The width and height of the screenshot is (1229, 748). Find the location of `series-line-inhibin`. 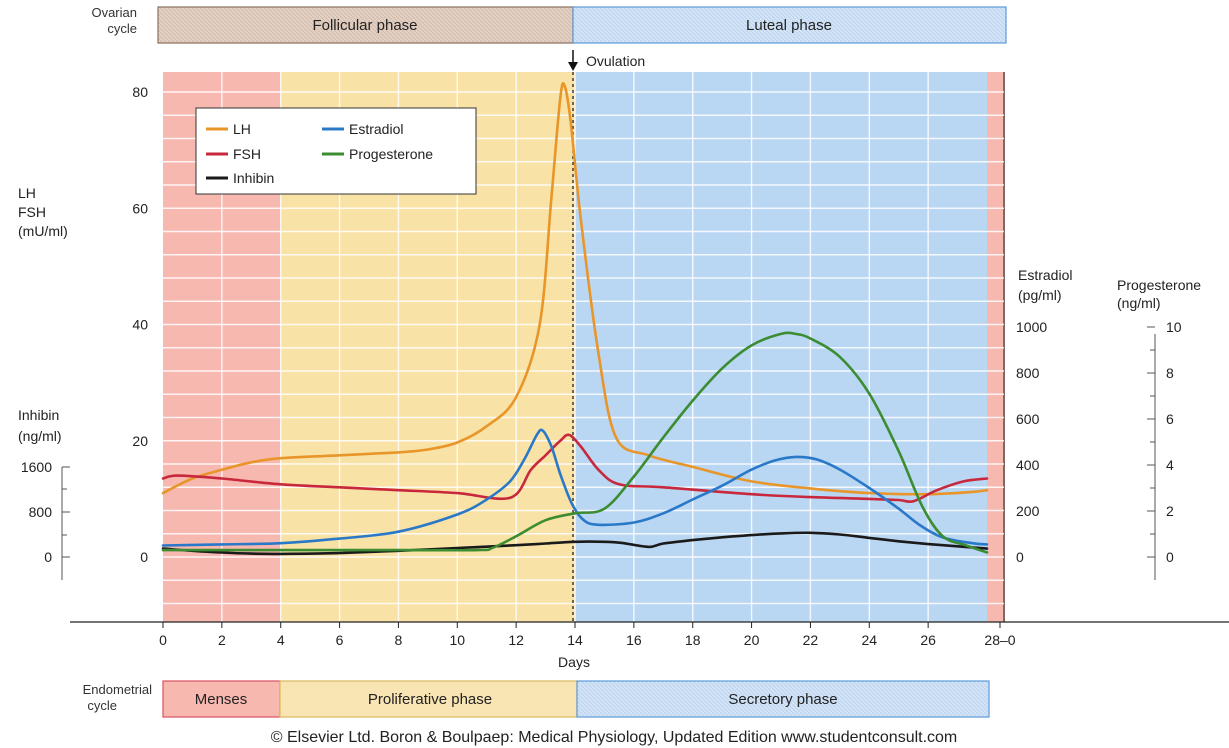

series-line-inhibin is located at coordinates (575, 543).